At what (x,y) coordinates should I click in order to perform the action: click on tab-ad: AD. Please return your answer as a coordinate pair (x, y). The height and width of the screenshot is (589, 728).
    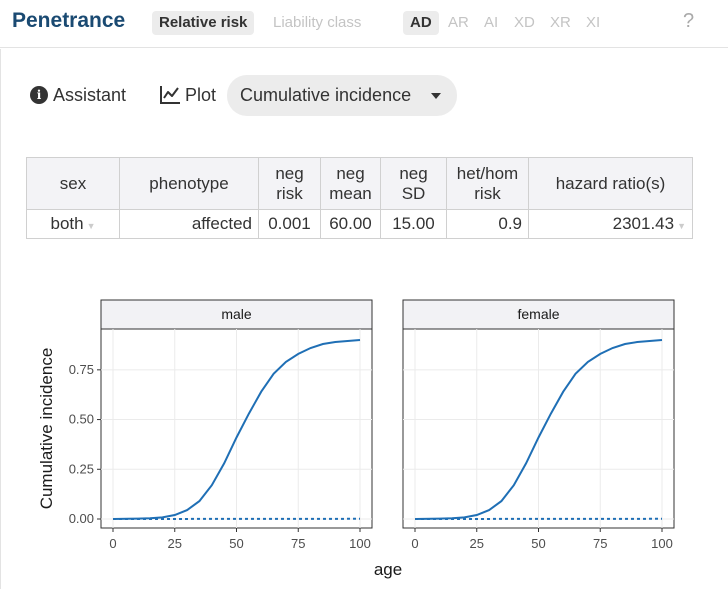
    Looking at the image, I should click on (421, 23).